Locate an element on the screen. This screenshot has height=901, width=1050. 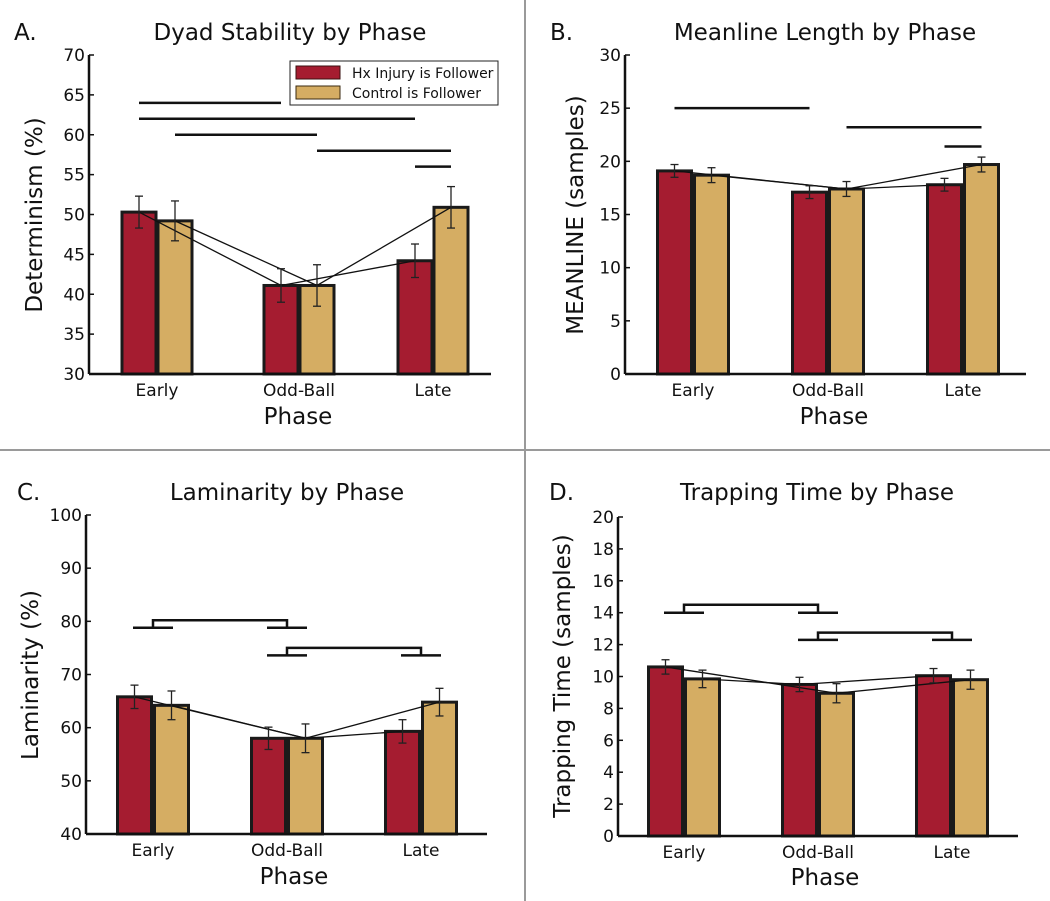
y-tick-label: 2 is located at coordinates (608, 805).